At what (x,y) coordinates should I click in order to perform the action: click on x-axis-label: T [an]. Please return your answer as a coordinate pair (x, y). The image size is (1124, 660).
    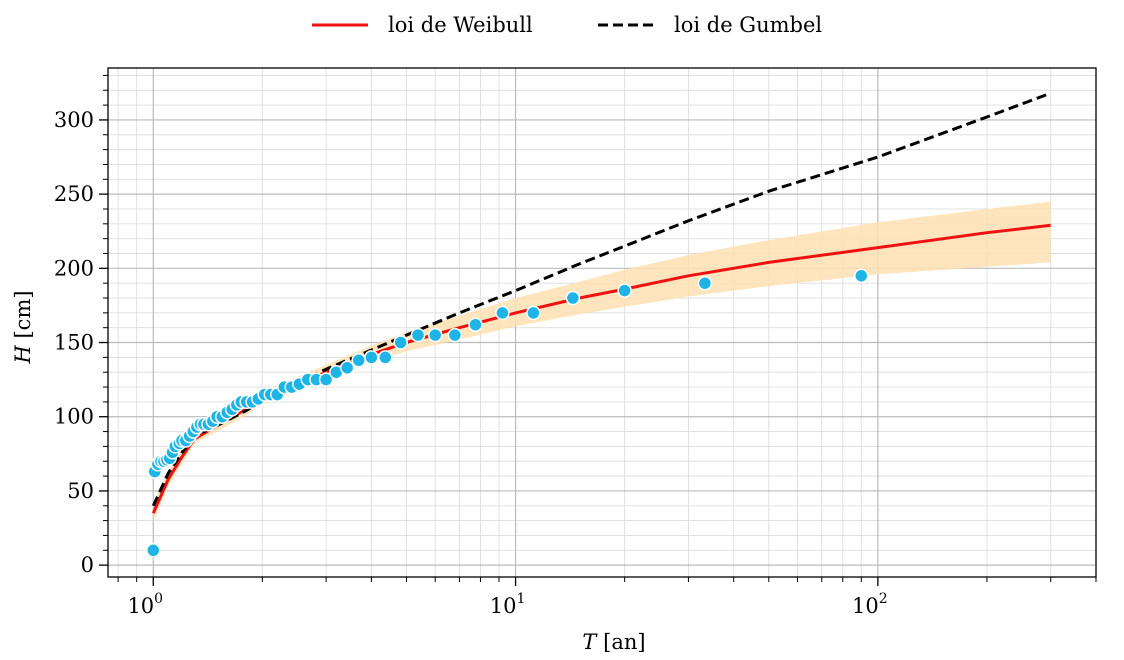
    Looking at the image, I should click on (613, 642).